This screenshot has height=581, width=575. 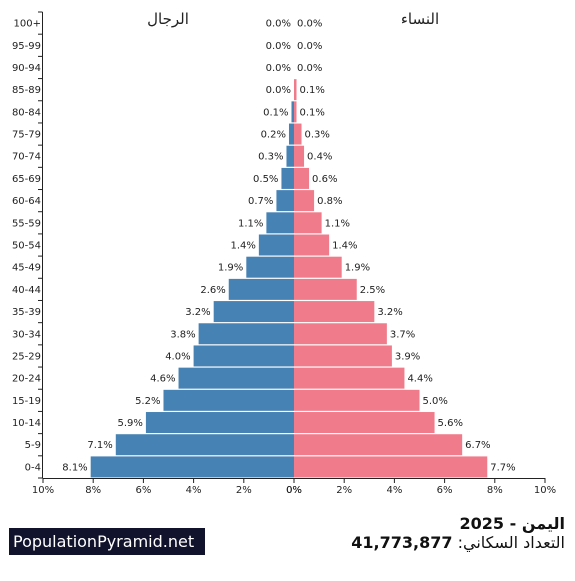 What do you see at coordinates (389, 312) in the screenshot?
I see `female-value-label: 3.2%` at bounding box center [389, 312].